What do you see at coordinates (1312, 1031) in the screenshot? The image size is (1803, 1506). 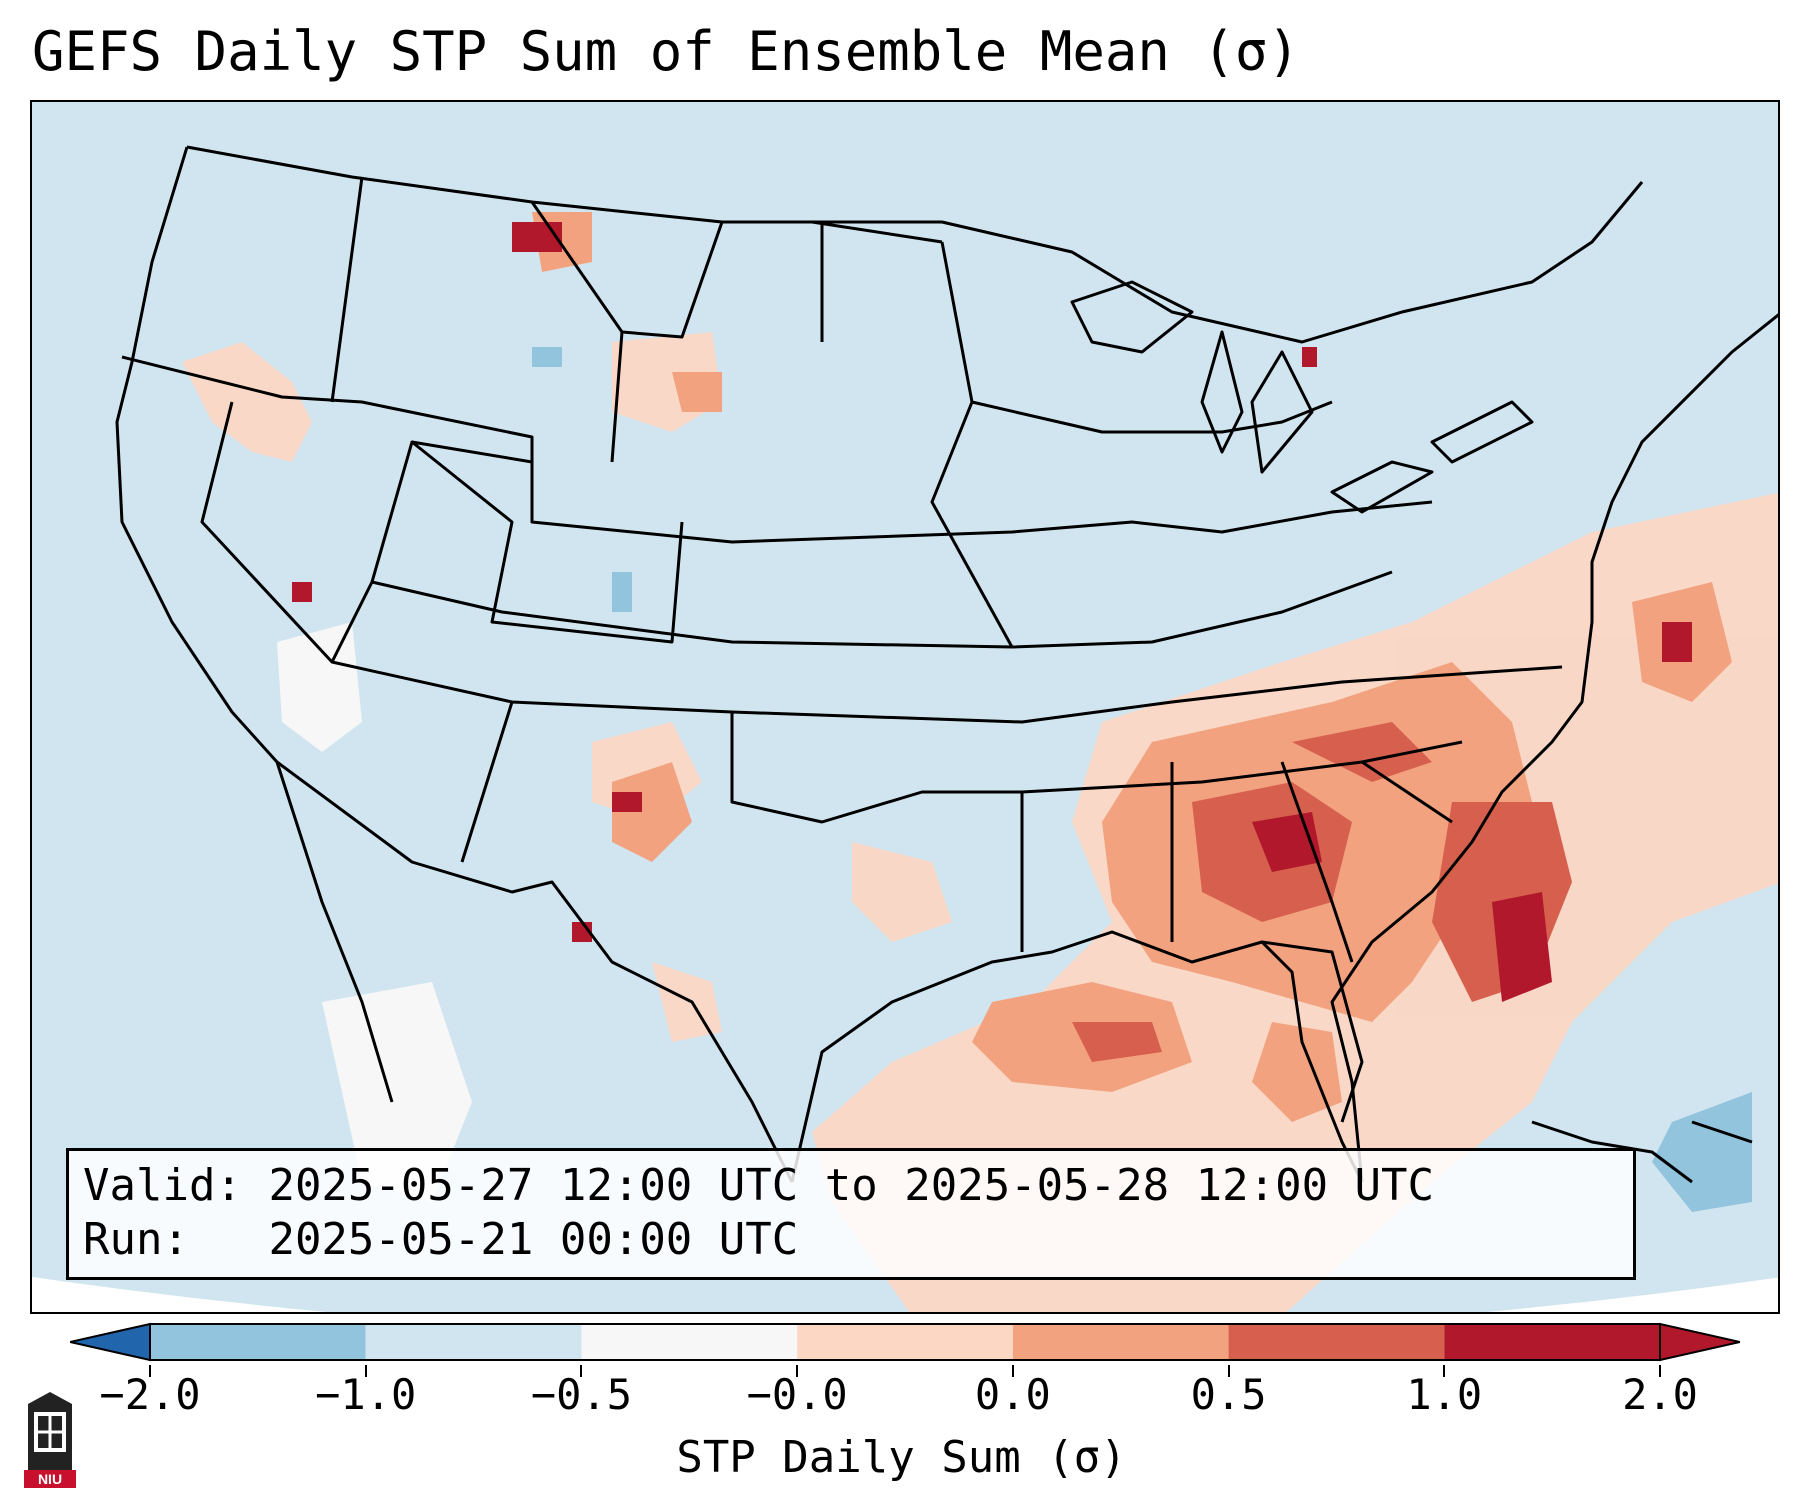 I see `florida` at bounding box center [1312, 1031].